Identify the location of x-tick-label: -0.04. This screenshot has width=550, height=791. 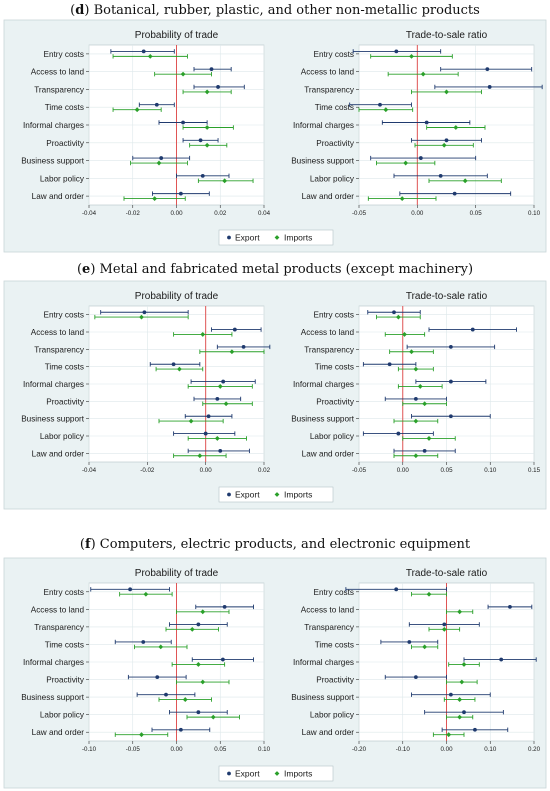
(89, 470).